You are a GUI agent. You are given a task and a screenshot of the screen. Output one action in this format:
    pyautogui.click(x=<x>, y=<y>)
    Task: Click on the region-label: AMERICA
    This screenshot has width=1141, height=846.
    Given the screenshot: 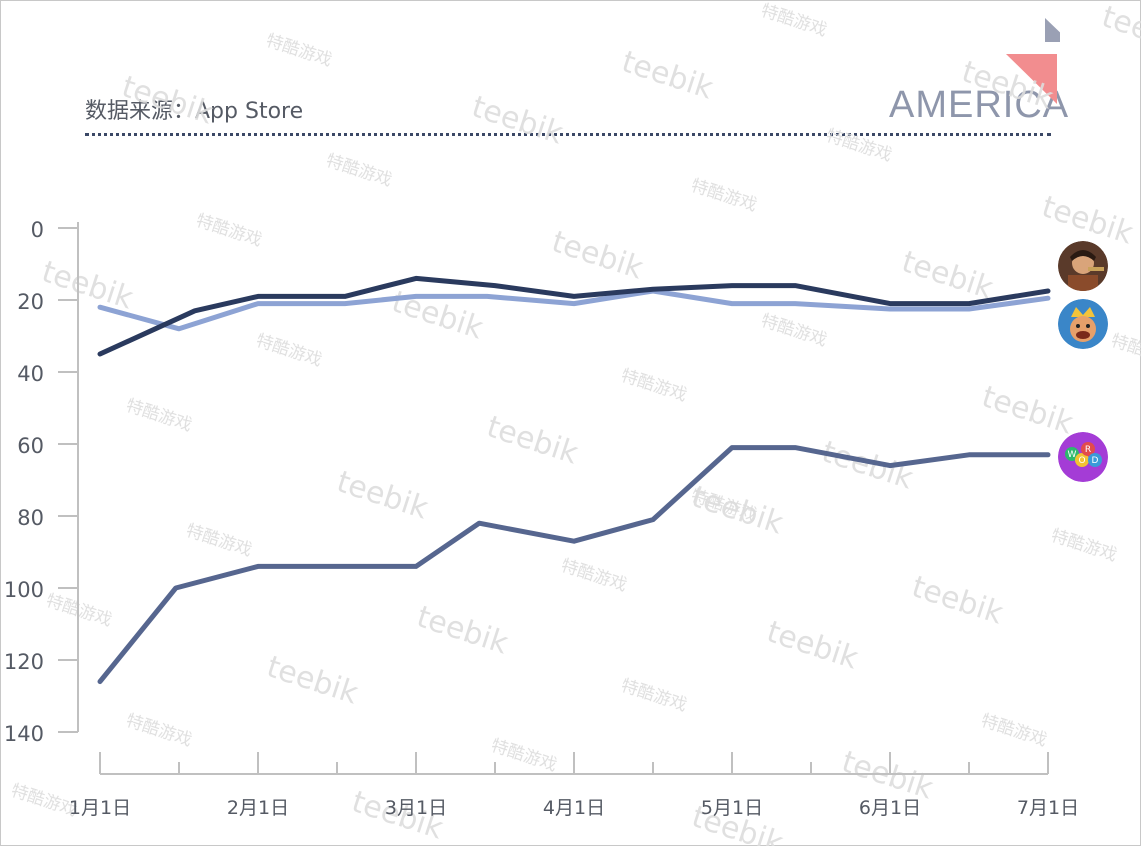 What is the action you would take?
    pyautogui.click(x=979, y=105)
    